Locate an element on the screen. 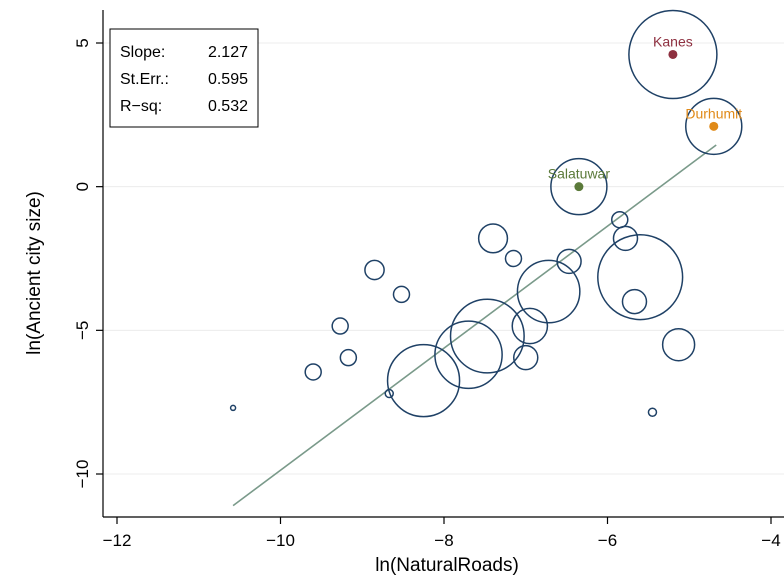  x-tick-label: −6 is located at coordinates (607, 540).